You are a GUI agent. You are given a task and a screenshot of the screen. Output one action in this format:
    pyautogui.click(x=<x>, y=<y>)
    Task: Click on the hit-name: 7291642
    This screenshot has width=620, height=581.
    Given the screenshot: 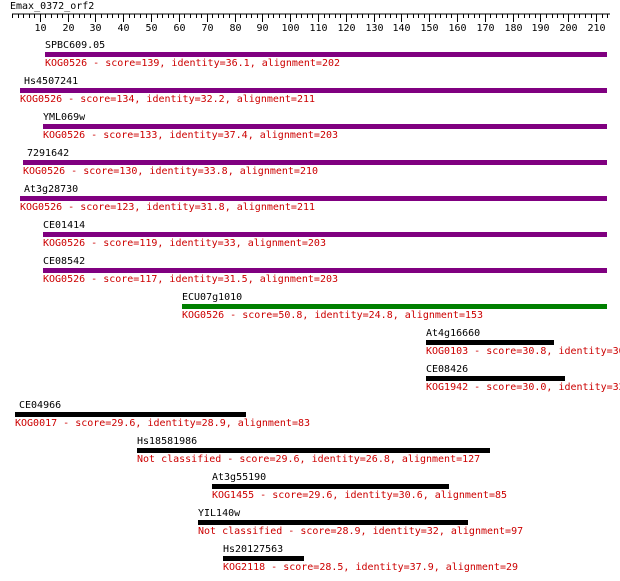 What is the action you would take?
    pyautogui.click(x=48, y=153)
    